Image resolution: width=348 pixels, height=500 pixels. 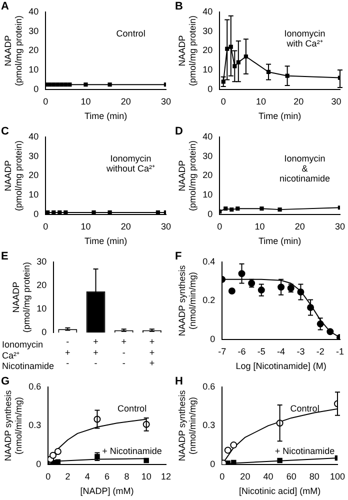 What do you see at coordinates (320, 351) in the screenshot?
I see `x-tick-label: -2` at bounding box center [320, 351].